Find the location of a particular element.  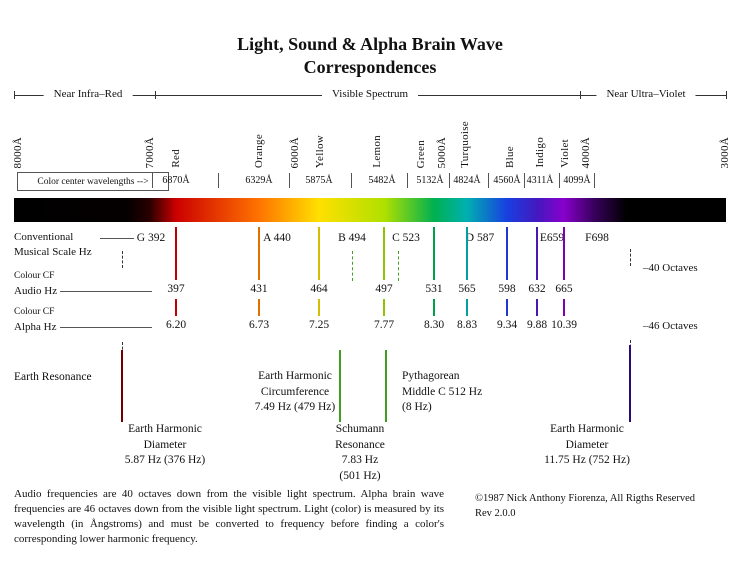

alpha-value: 8.30 is located at coordinates (434, 325).